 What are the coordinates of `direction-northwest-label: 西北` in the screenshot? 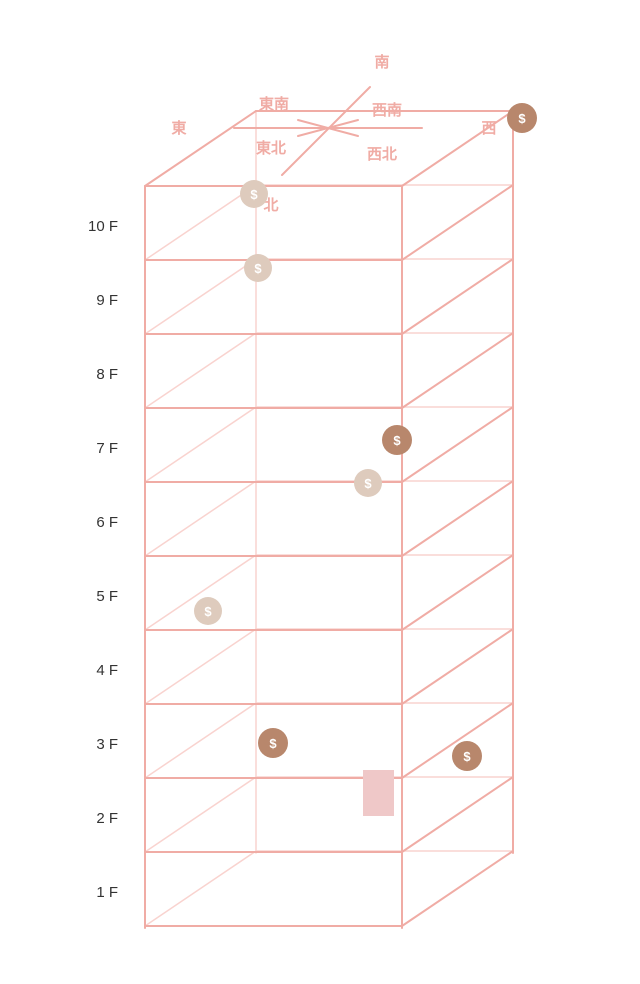 It's located at (382, 154).